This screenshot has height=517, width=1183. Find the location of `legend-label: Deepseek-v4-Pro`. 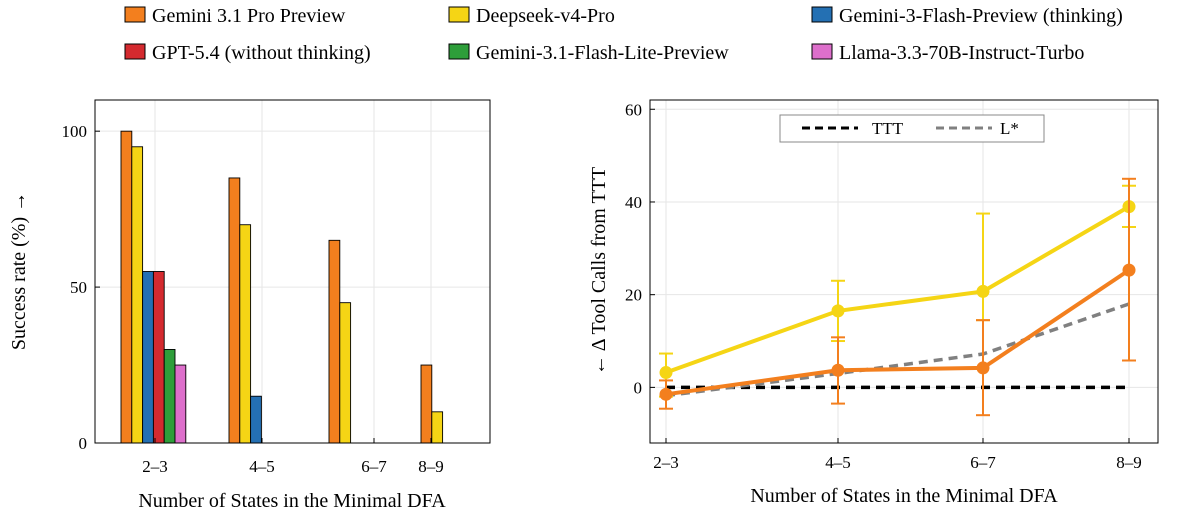

legend-label: Deepseek-v4-Pro is located at coordinates (545, 16).